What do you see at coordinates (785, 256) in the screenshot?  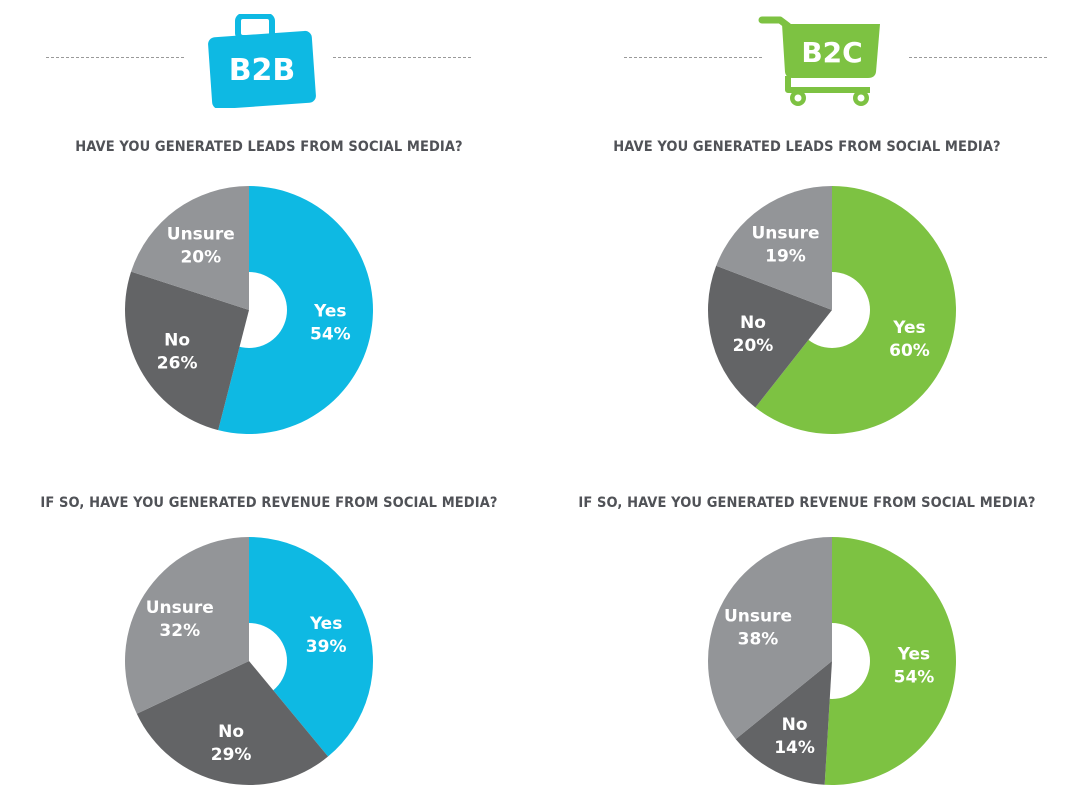 I see `slice-value-label: 19%` at bounding box center [785, 256].